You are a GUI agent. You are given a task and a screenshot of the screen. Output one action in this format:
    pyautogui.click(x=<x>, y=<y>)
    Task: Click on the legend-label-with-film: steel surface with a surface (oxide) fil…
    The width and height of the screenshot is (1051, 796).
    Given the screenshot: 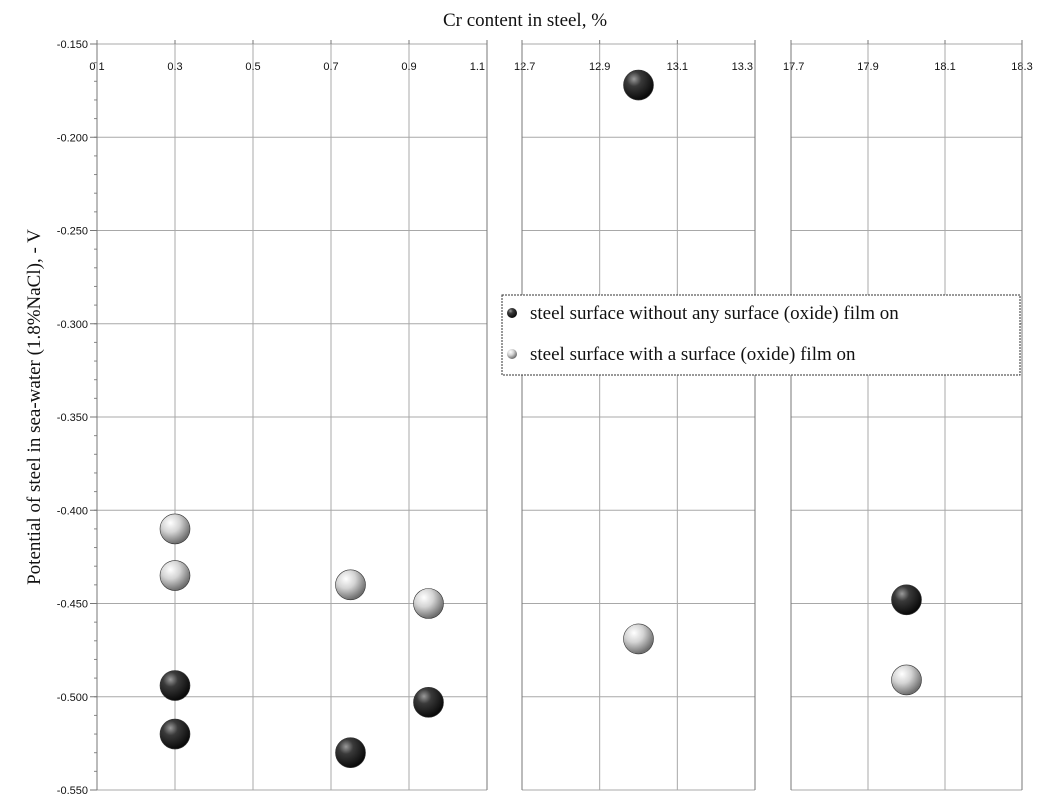 What is the action you would take?
    pyautogui.click(x=693, y=354)
    